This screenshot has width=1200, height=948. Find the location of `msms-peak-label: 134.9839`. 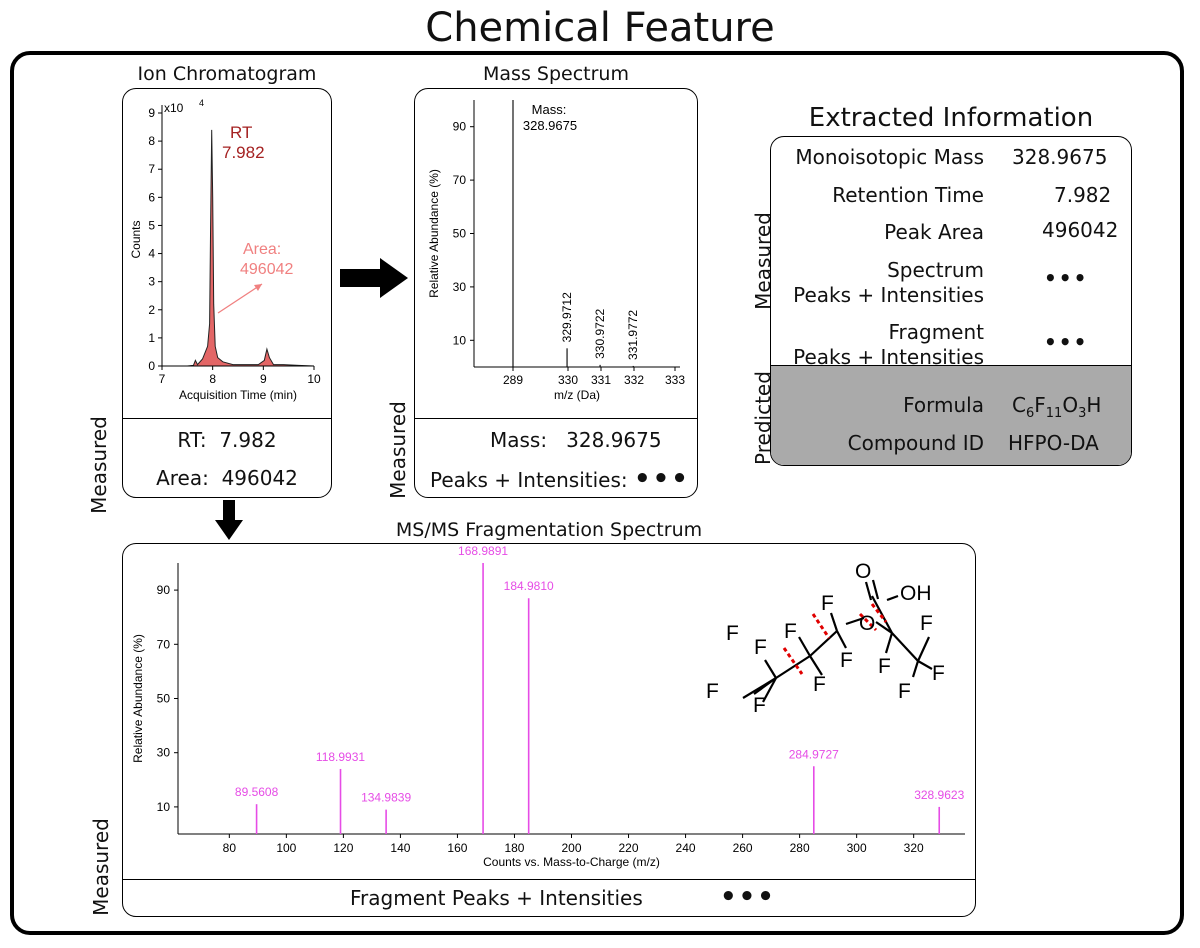

msms-peak-label: 134.9839 is located at coordinates (386, 798).